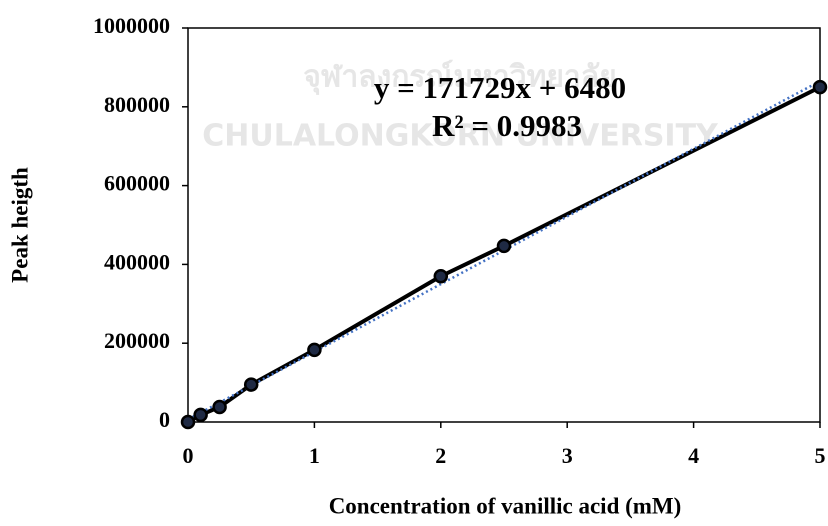 The height and width of the screenshot is (526, 828). I want to click on x-tick-label: 3, so click(567, 455).